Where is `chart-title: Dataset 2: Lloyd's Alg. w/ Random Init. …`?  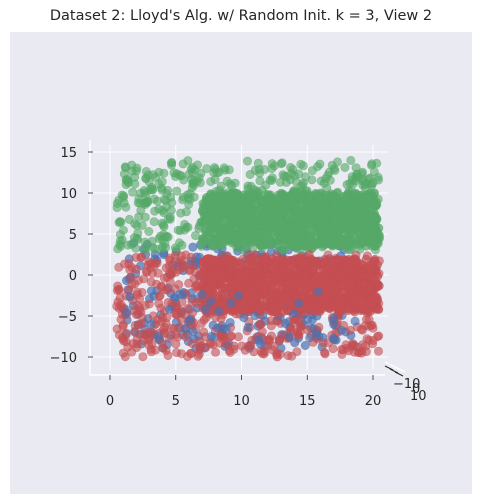 chart-title: Dataset 2: Lloyd's Alg. w/ Random Init. … is located at coordinates (241, 16).